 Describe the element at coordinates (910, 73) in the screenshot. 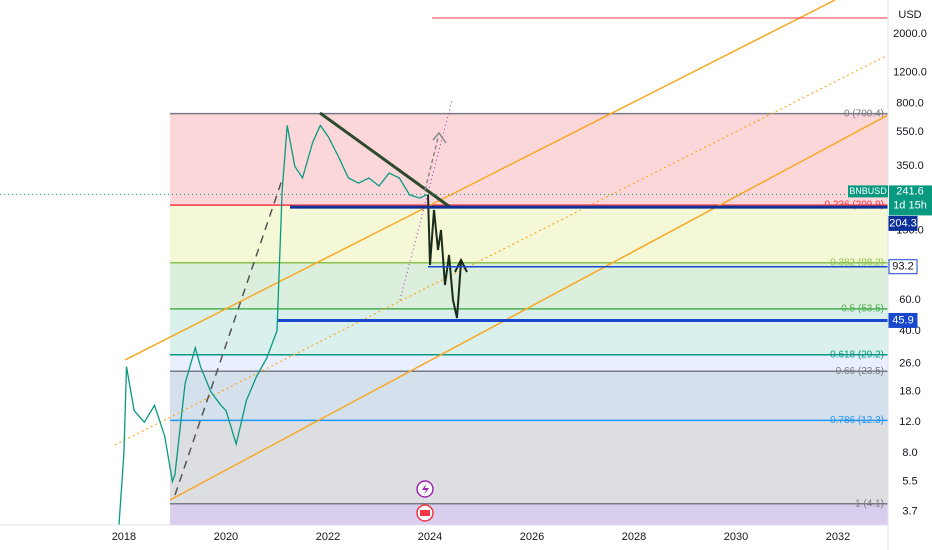

I see `y-tick-label: 1200.0` at that location.